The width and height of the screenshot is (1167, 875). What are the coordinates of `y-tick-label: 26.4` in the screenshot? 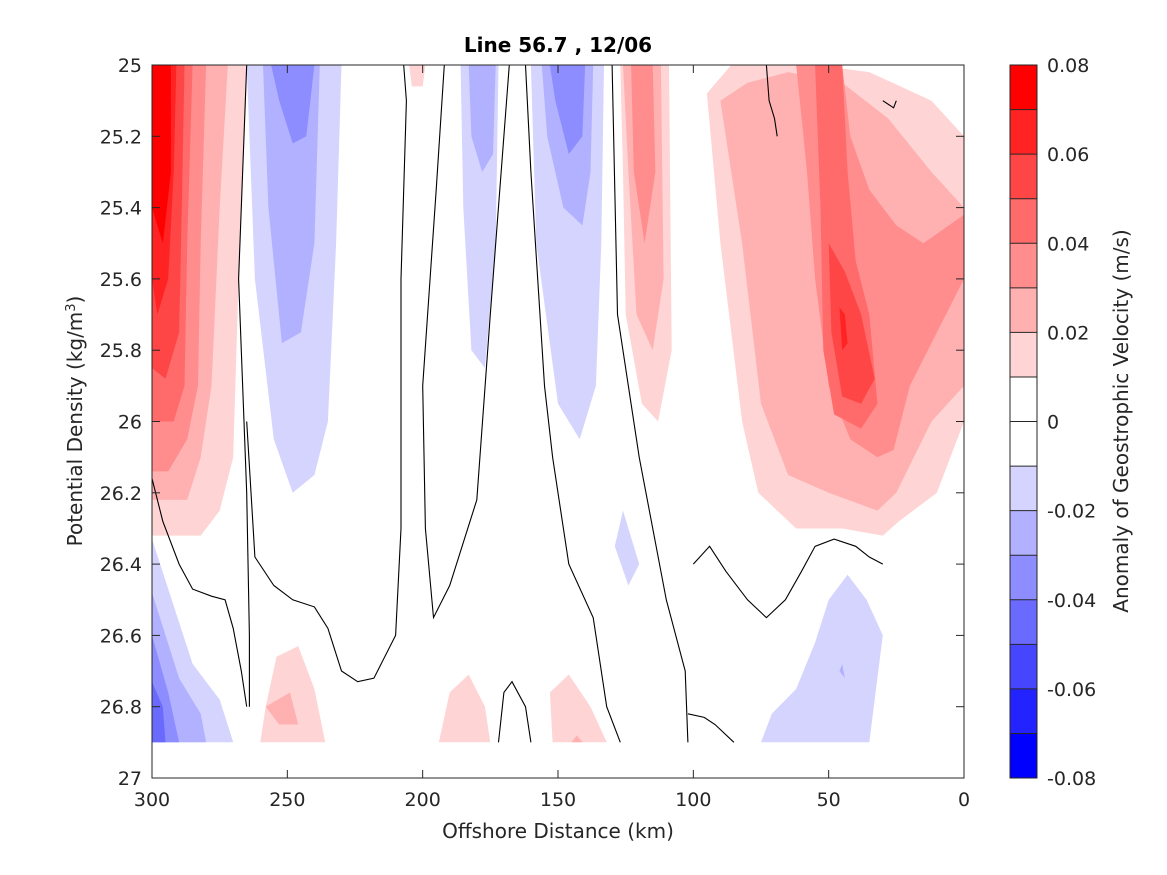 It's located at (121, 565).